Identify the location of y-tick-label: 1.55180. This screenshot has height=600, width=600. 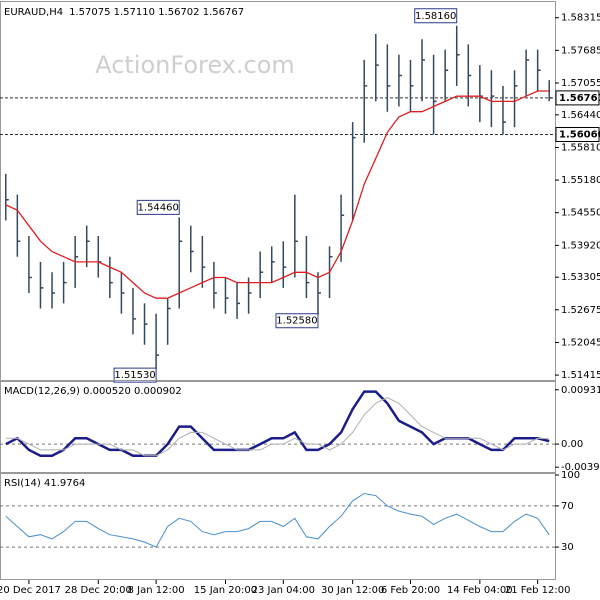
(580, 180).